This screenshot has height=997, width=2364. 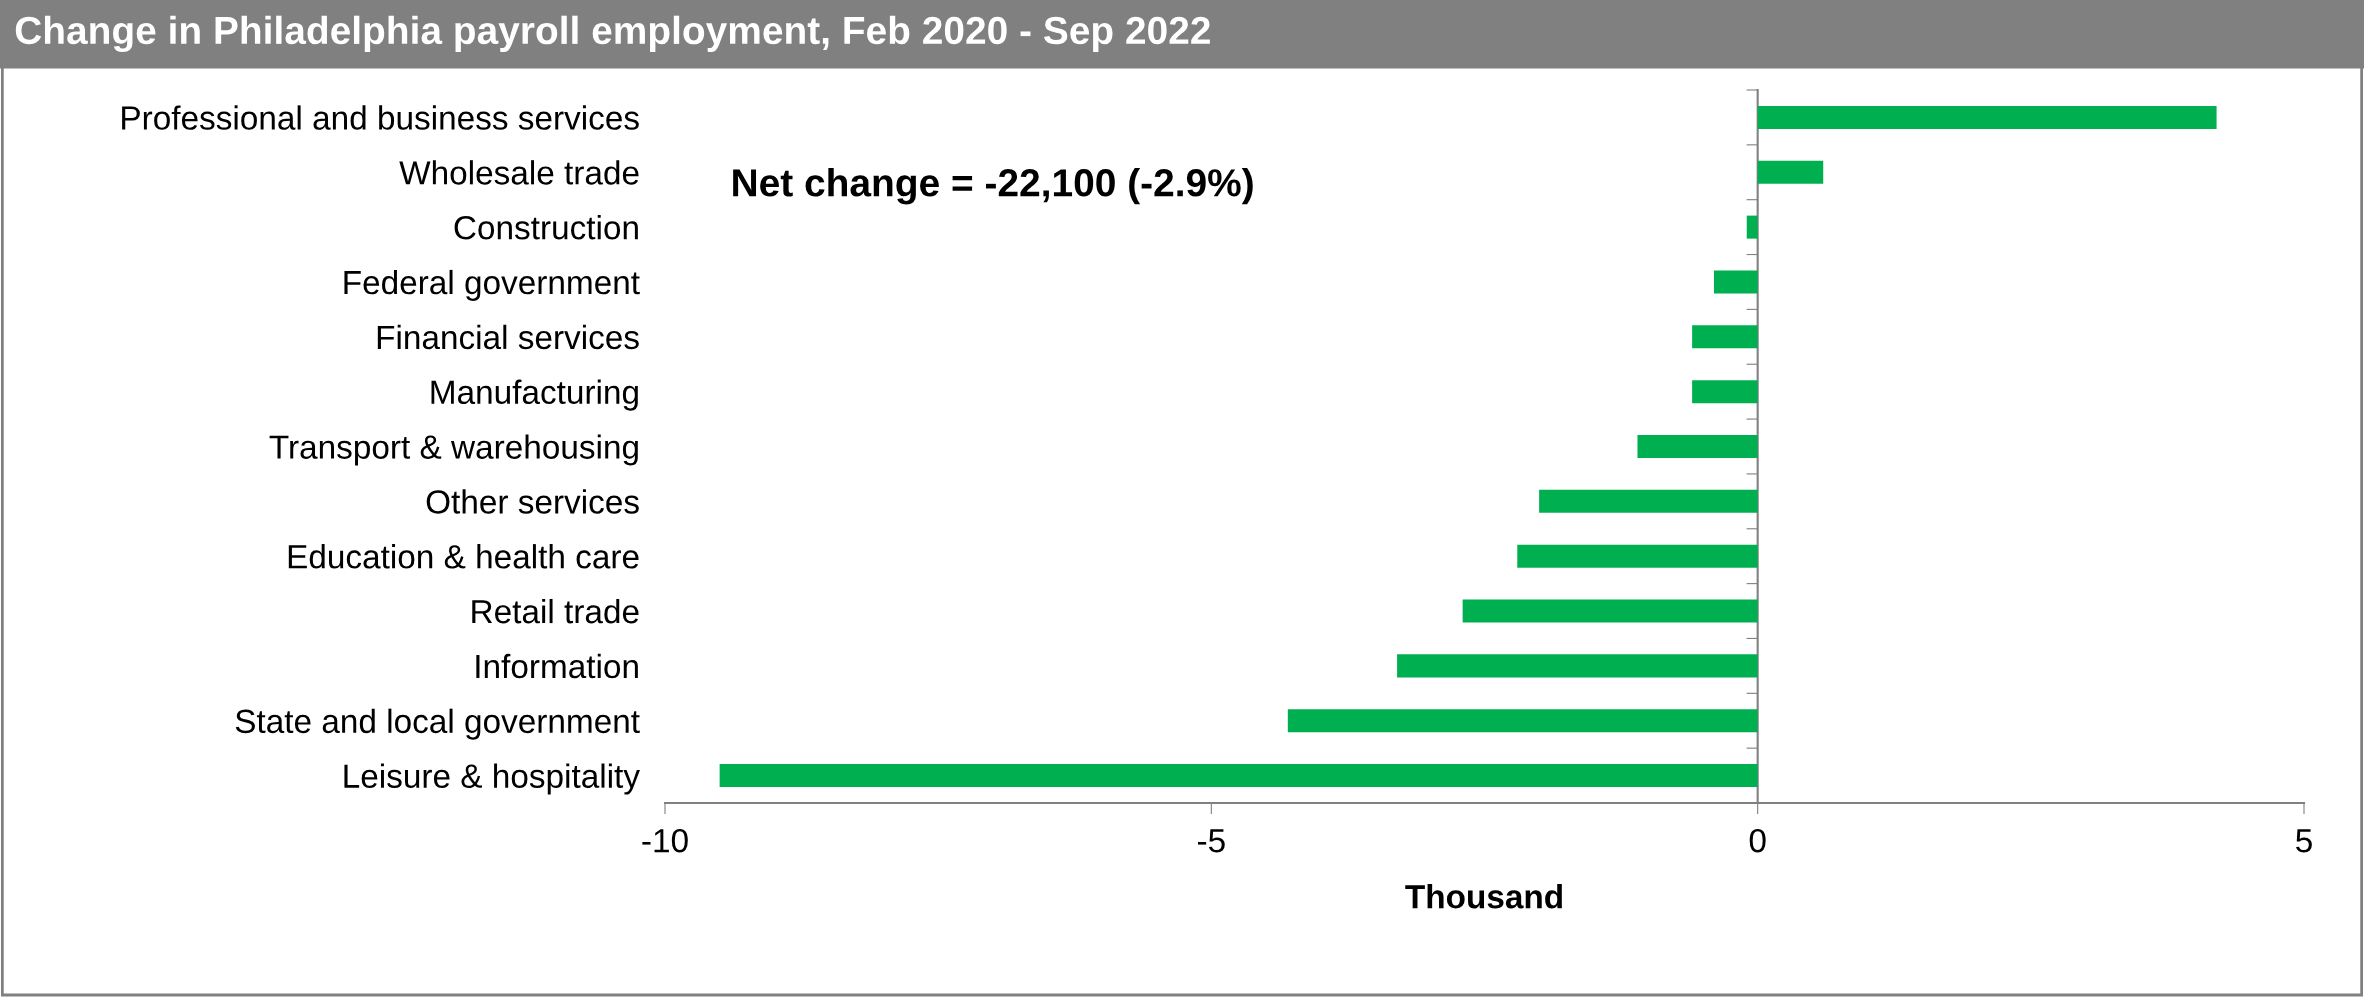 What do you see at coordinates (437, 724) in the screenshot?
I see `y-tick-label: State and local government` at bounding box center [437, 724].